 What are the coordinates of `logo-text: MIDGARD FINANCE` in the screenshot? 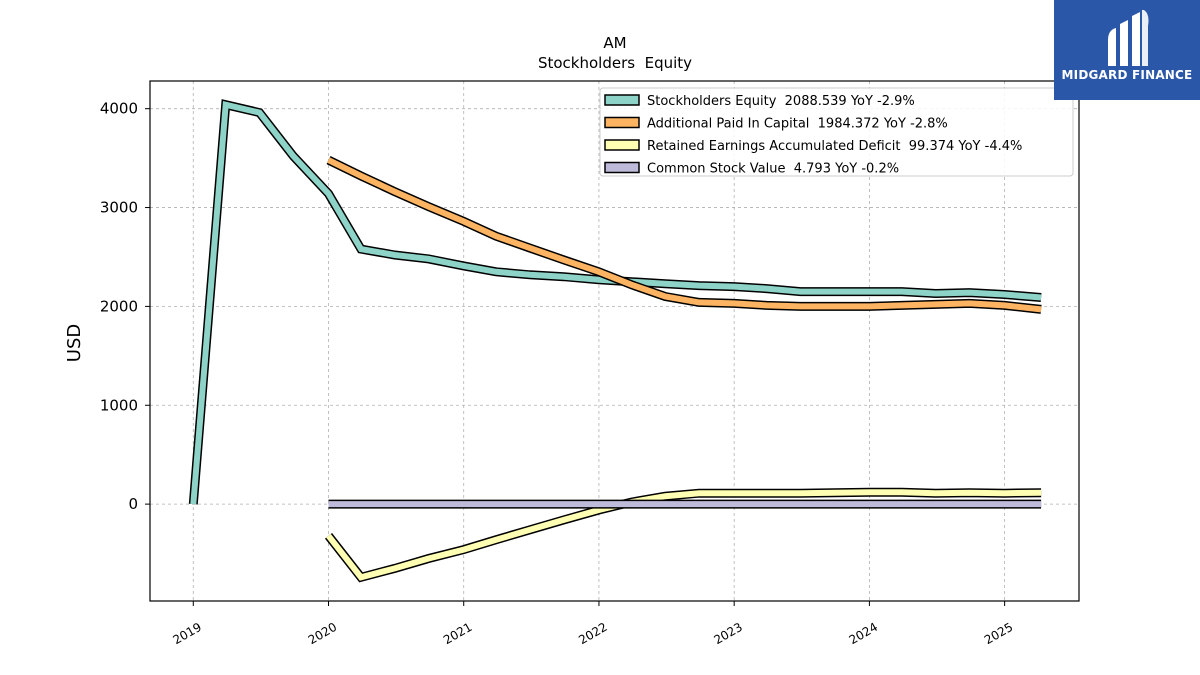 It's located at (1127, 75).